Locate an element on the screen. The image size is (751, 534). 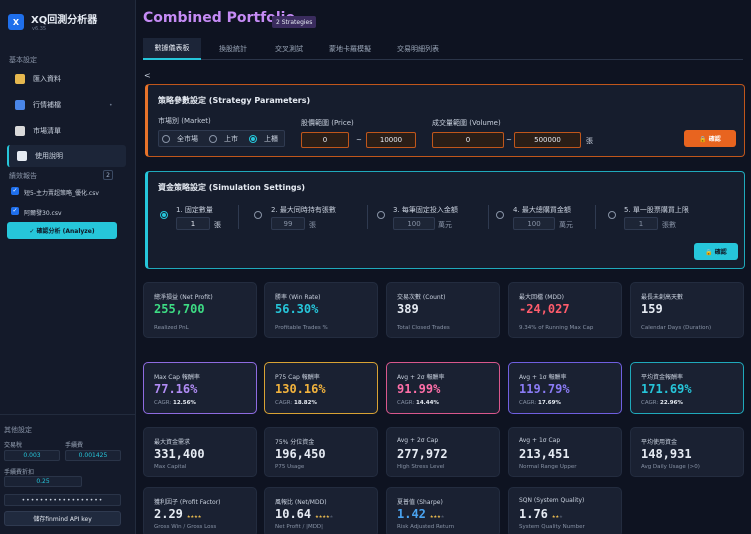
cagr-value: 14.44% is located at coordinates (427, 403).